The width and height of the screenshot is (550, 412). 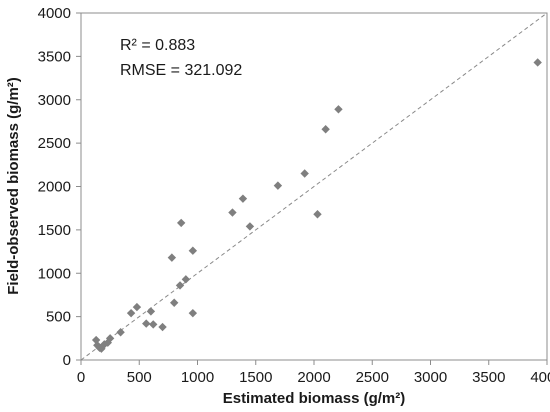 What do you see at coordinates (157, 45) in the screenshot?
I see `r-squared-annotation: R² = 0.883` at bounding box center [157, 45].